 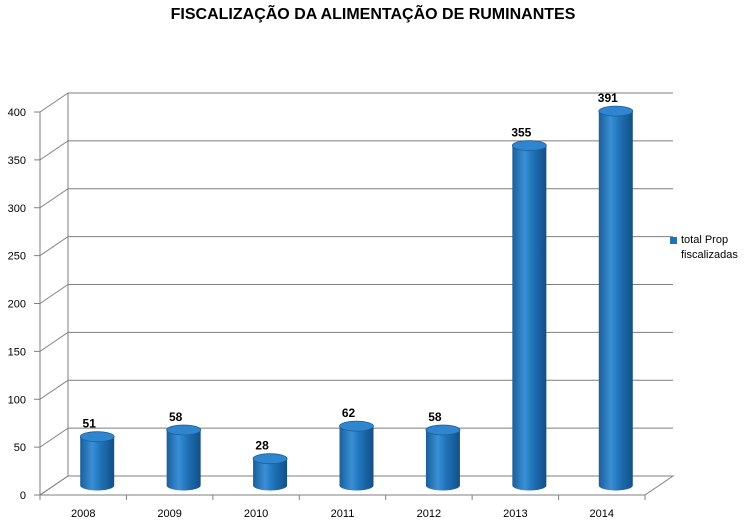 What do you see at coordinates (90, 424) in the screenshot?
I see `data-label: 51` at bounding box center [90, 424].